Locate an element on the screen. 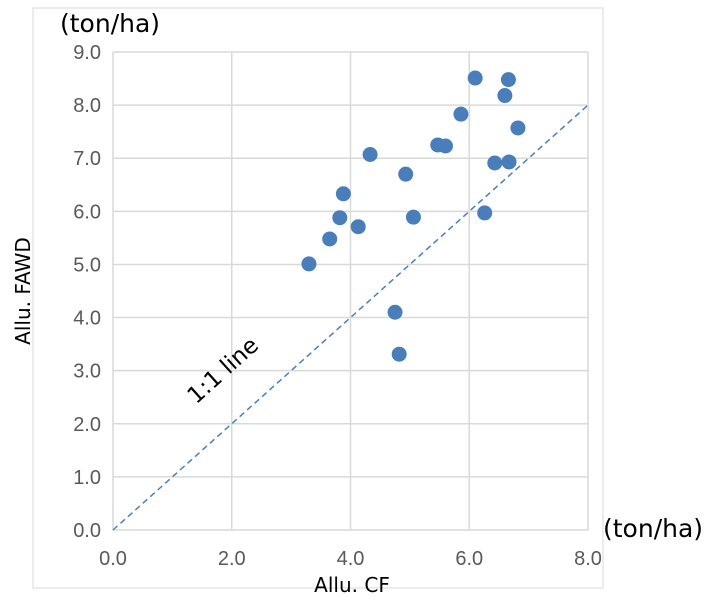 The height and width of the screenshot is (599, 715). x-tick-label: 6.0 is located at coordinates (469, 559).